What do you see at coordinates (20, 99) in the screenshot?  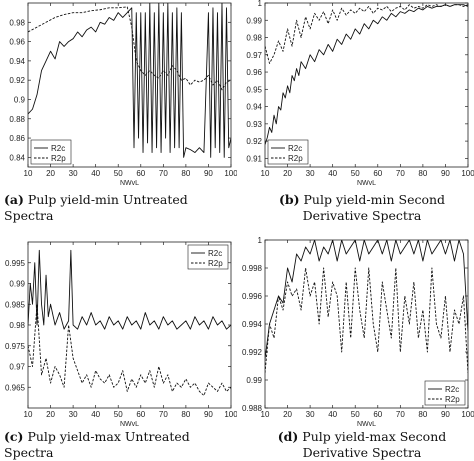 I see `y-tick-label: 0.9` at bounding box center [20, 99].